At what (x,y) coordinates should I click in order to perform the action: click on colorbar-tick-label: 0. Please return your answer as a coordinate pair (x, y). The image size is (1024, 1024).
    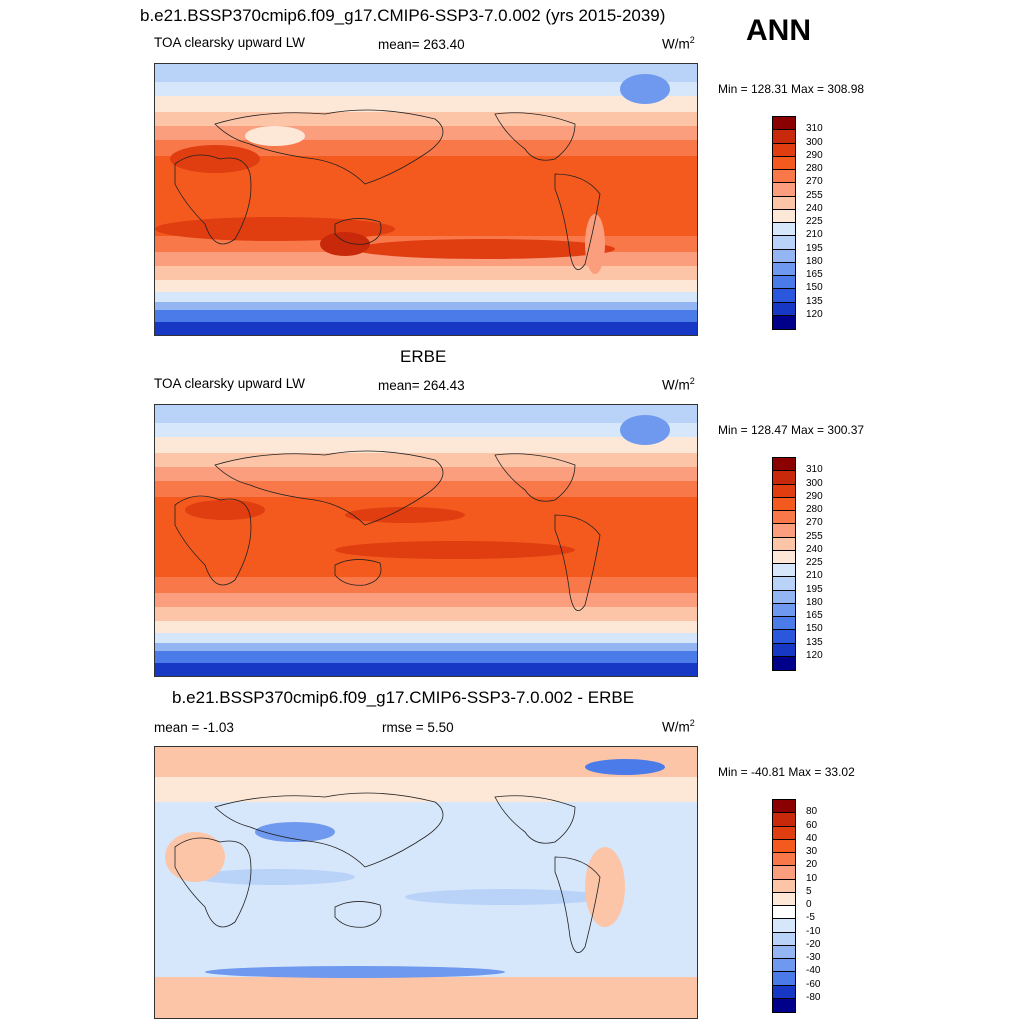
    Looking at the image, I should click on (809, 904).